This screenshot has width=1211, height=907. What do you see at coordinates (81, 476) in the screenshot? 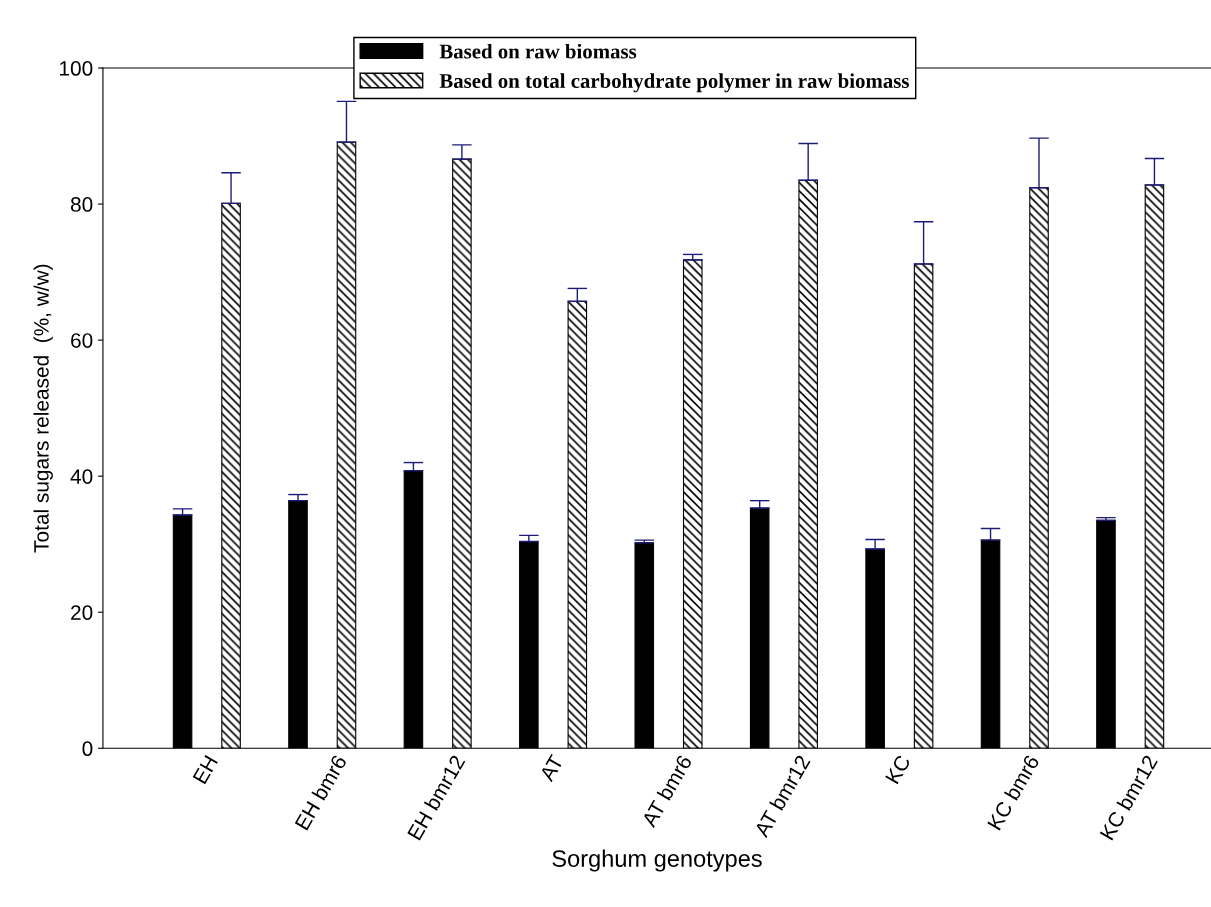
I see `y-tick-label: 40` at bounding box center [81, 476].